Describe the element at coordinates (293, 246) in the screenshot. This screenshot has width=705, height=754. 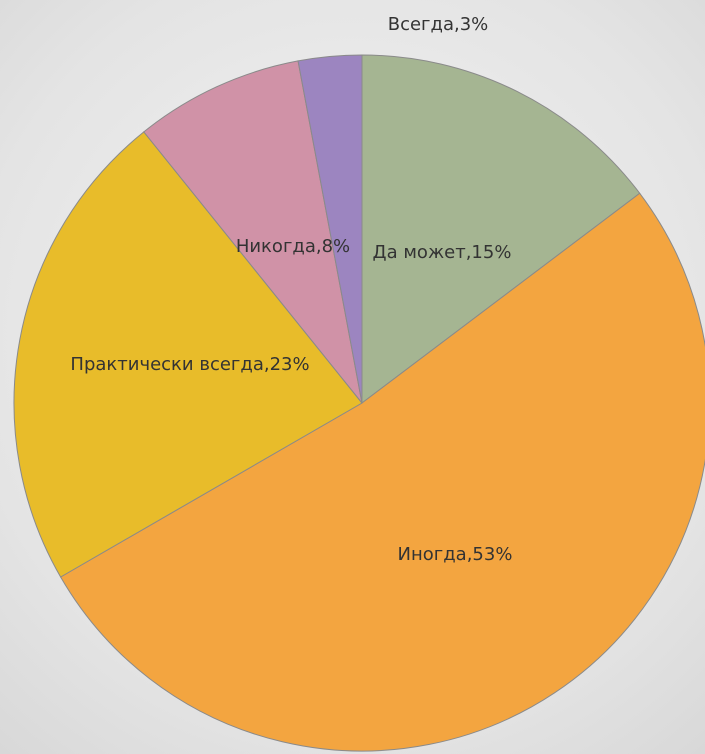
I see `data-label: Никогда,8%` at that location.